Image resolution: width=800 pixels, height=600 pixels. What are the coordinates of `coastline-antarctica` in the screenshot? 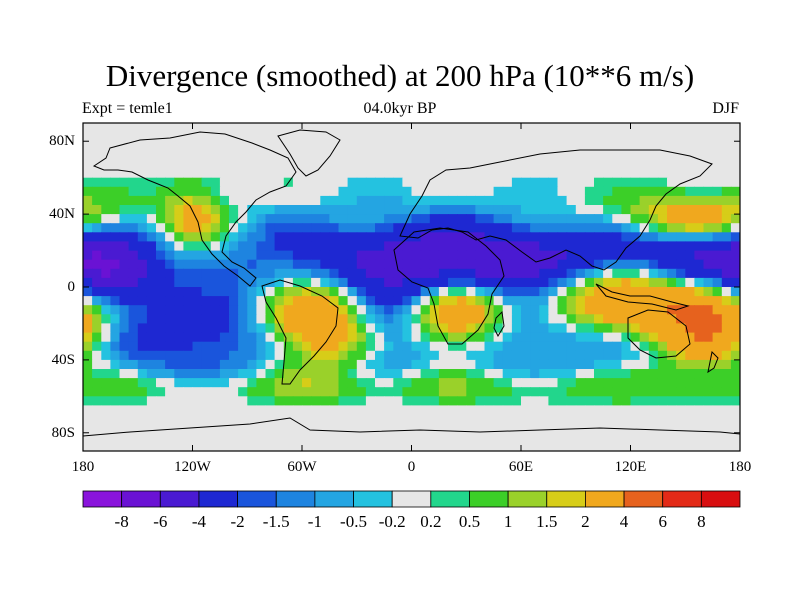 It's located at (411, 427).